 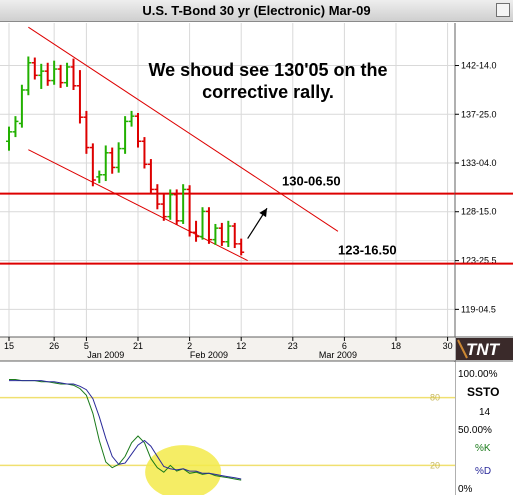 What do you see at coordinates (478, 309) in the screenshot?
I see `price-tick-label: 119-04.5` at bounding box center [478, 309].